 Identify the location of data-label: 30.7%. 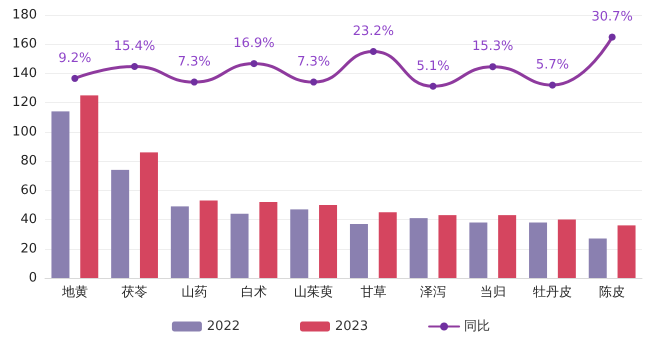
(612, 17).